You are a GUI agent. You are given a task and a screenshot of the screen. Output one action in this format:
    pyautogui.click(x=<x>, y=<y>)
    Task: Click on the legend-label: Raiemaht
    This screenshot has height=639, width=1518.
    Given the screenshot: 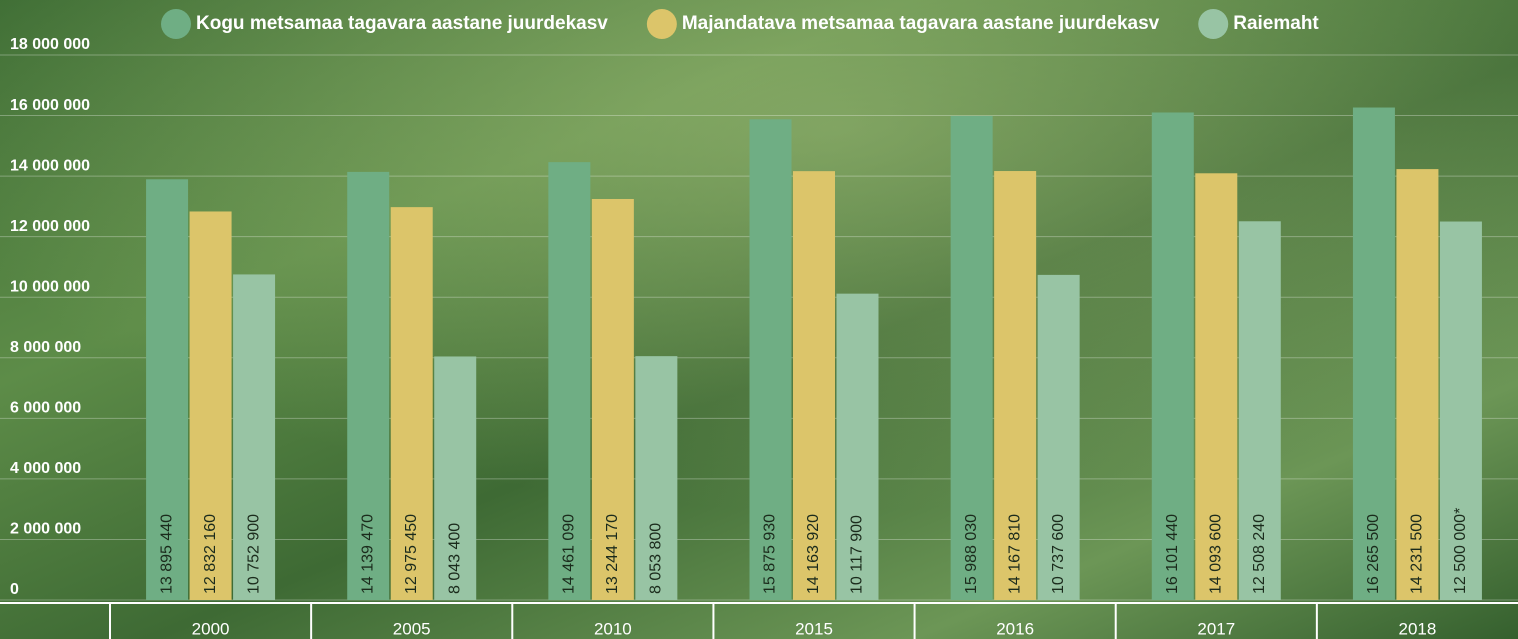 What is the action you would take?
    pyautogui.click(x=1276, y=23)
    